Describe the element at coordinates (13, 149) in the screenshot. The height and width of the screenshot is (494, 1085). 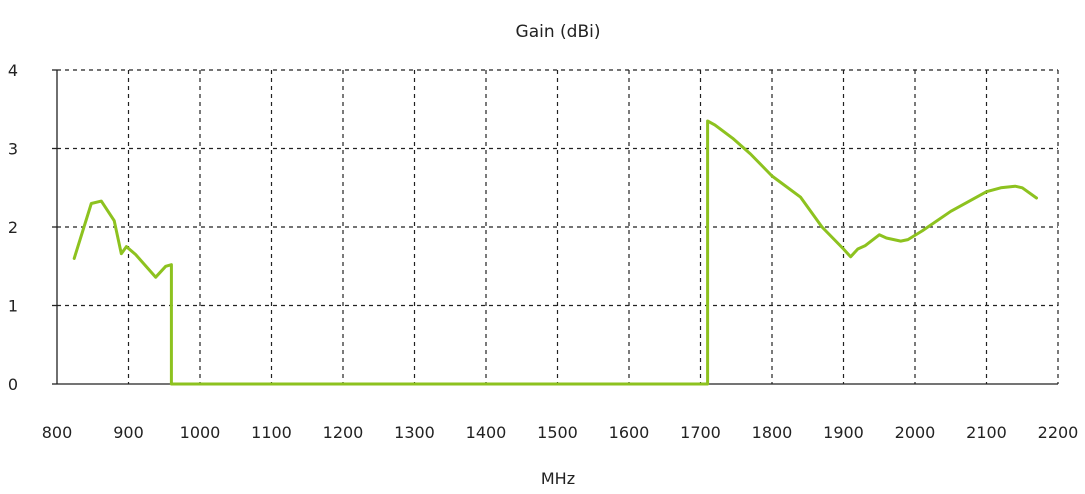
I see `y-tick-label: 3` at that location.